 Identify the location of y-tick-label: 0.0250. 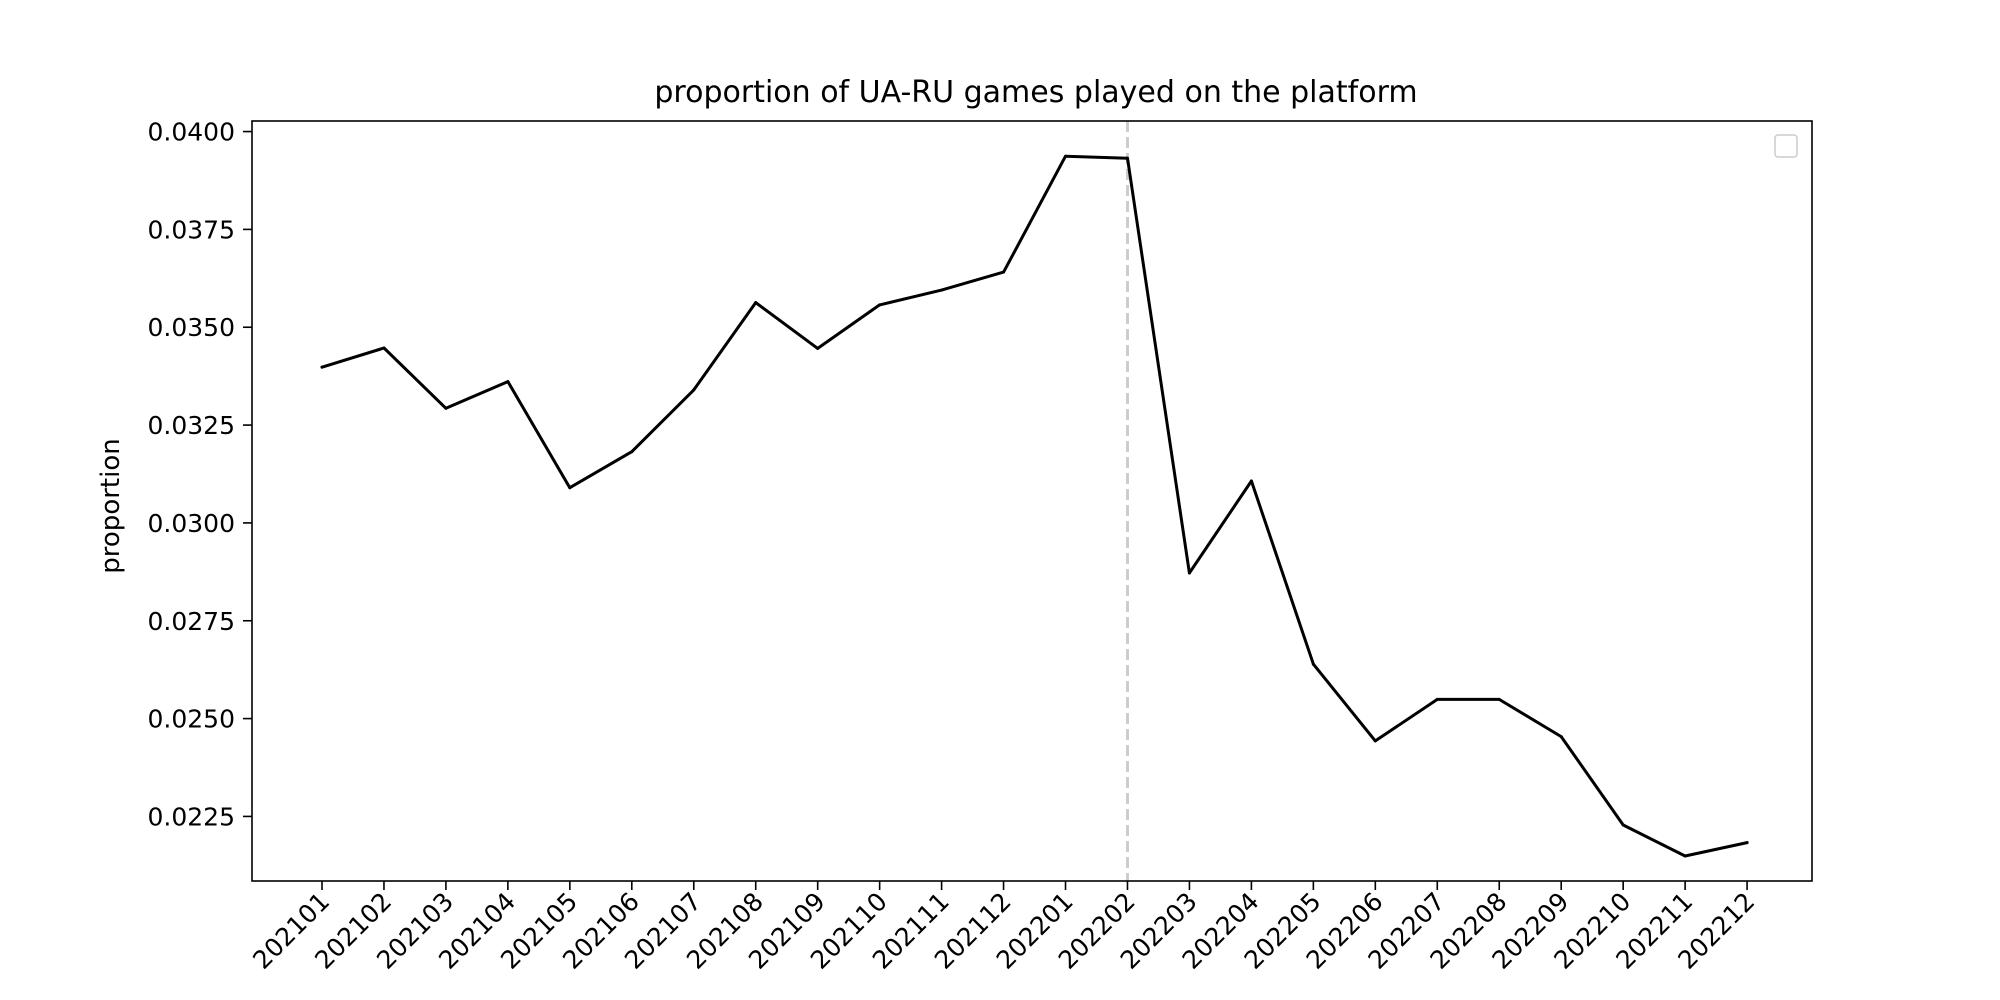
(191, 719).